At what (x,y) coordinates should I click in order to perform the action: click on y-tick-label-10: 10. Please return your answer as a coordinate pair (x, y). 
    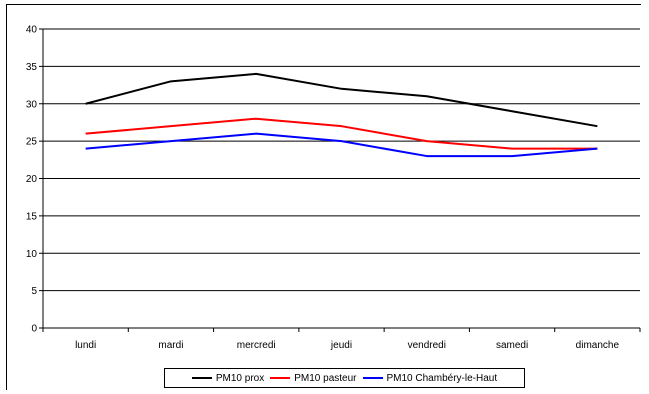
    Looking at the image, I should click on (32, 254).